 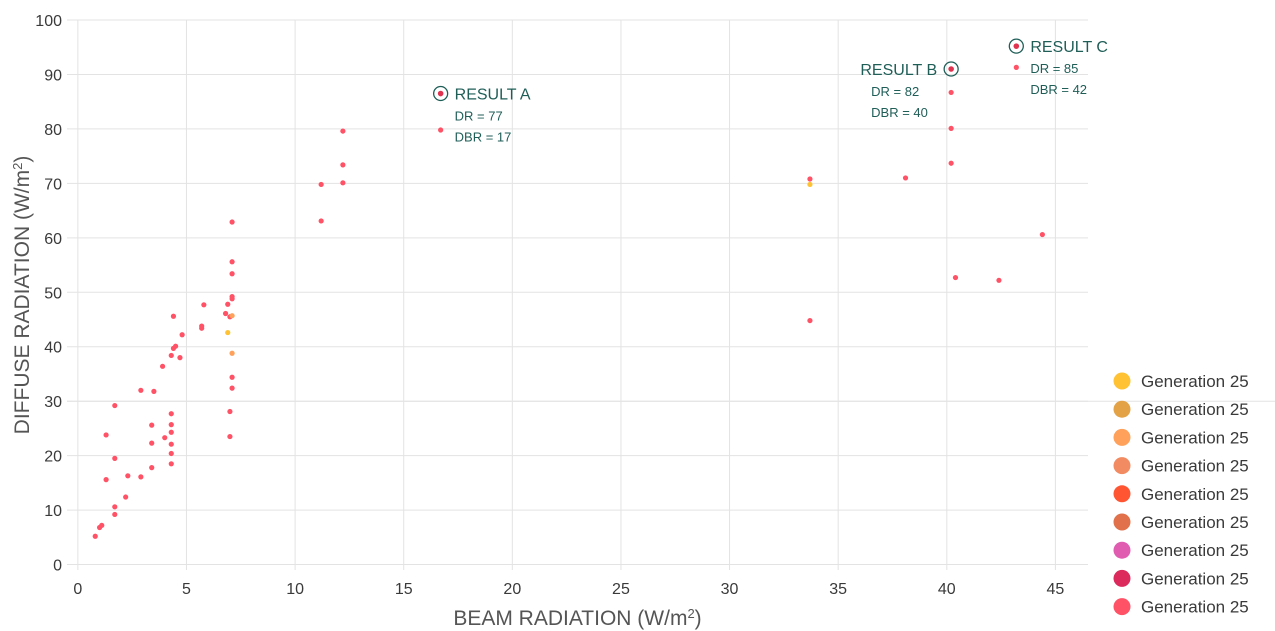 I want to click on x-axis-title: BEAM RADIATION (W/m2), so click(x=577, y=618).